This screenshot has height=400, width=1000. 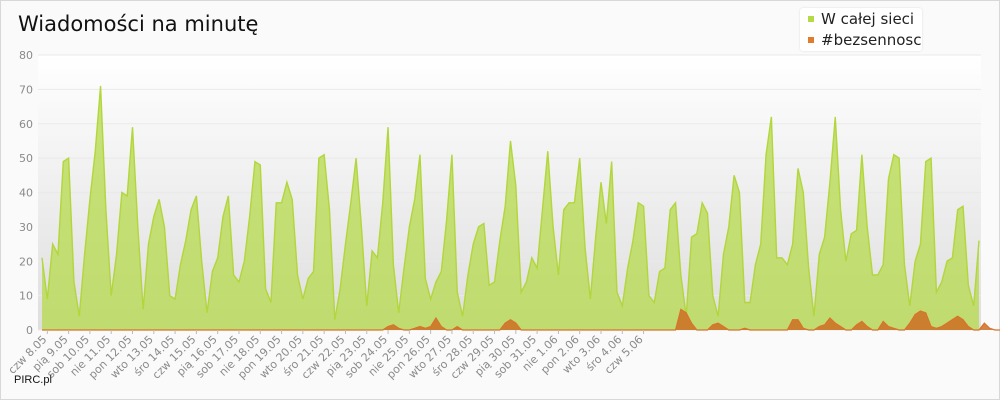 What do you see at coordinates (868, 19) in the screenshot?
I see `legend-label-network: W całej sieci` at bounding box center [868, 19].